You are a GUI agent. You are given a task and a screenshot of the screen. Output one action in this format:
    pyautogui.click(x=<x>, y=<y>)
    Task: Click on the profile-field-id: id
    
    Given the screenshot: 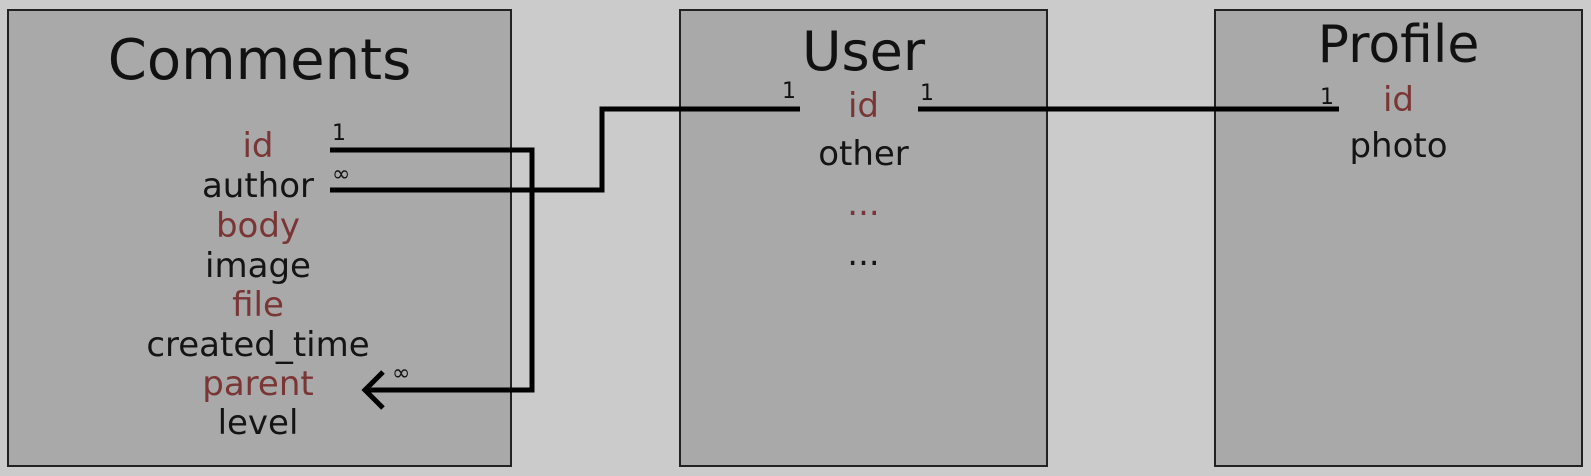 What is the action you would take?
    pyautogui.click(x=1398, y=100)
    